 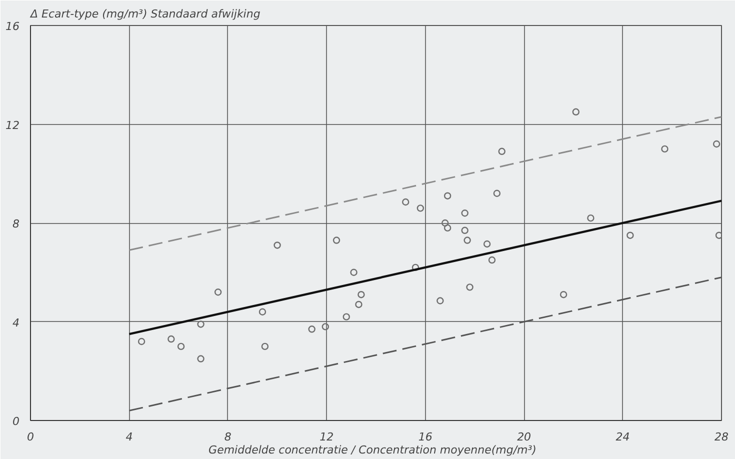 I want to click on x-tick-label: 24, so click(x=623, y=437).